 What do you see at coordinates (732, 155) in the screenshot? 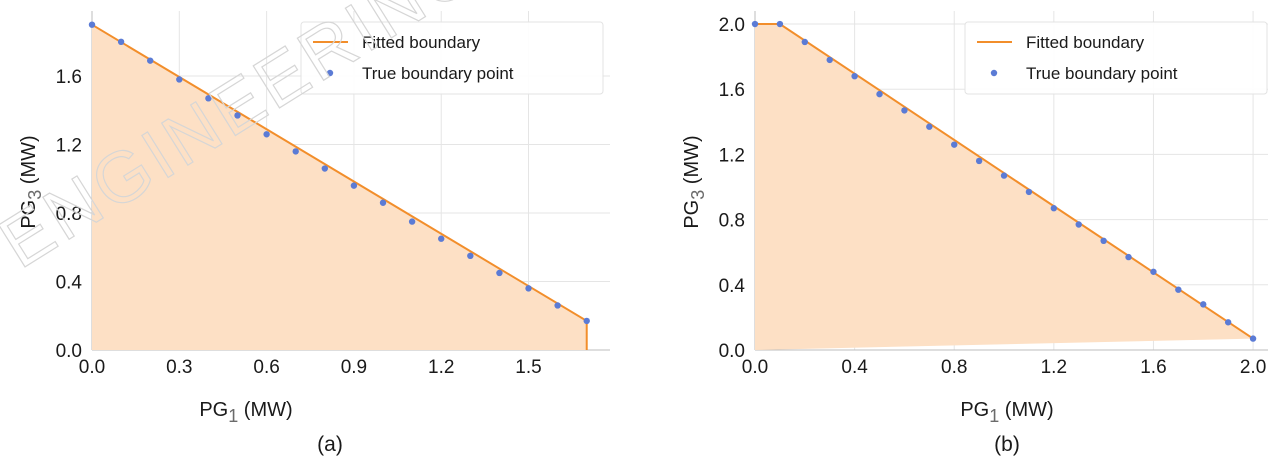
I see `y-tick-label-b-3: 1.2` at bounding box center [732, 155].